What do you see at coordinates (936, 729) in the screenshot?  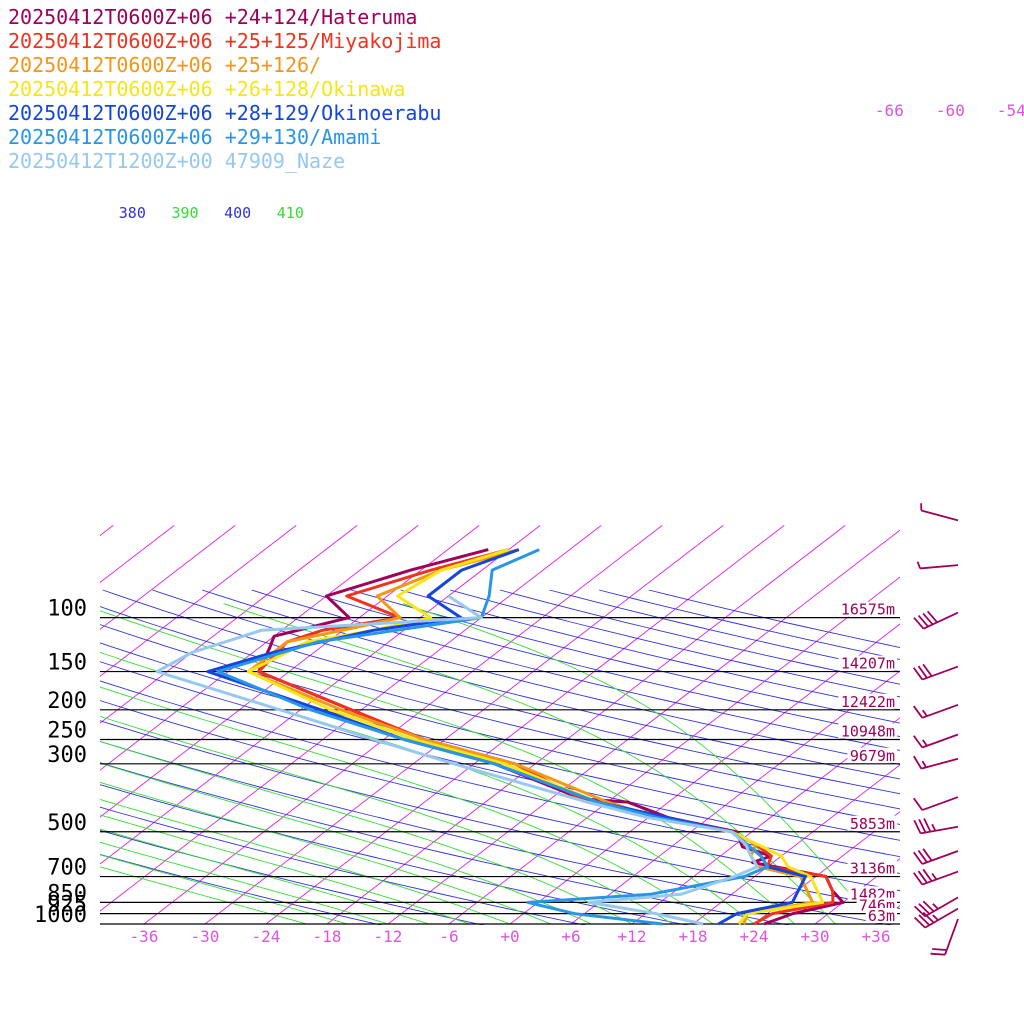 I see `wind-barbs` at bounding box center [936, 729].